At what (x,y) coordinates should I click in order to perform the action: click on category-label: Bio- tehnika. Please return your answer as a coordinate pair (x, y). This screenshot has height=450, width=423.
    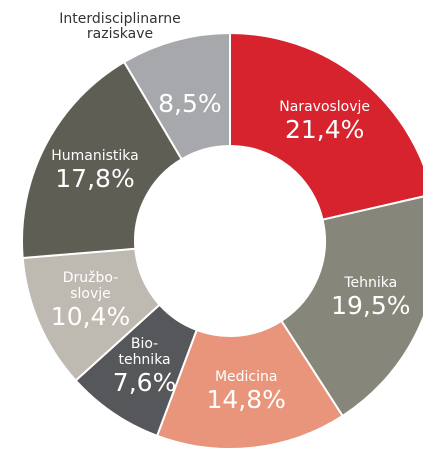
    Looking at the image, I should click on (144, 351).